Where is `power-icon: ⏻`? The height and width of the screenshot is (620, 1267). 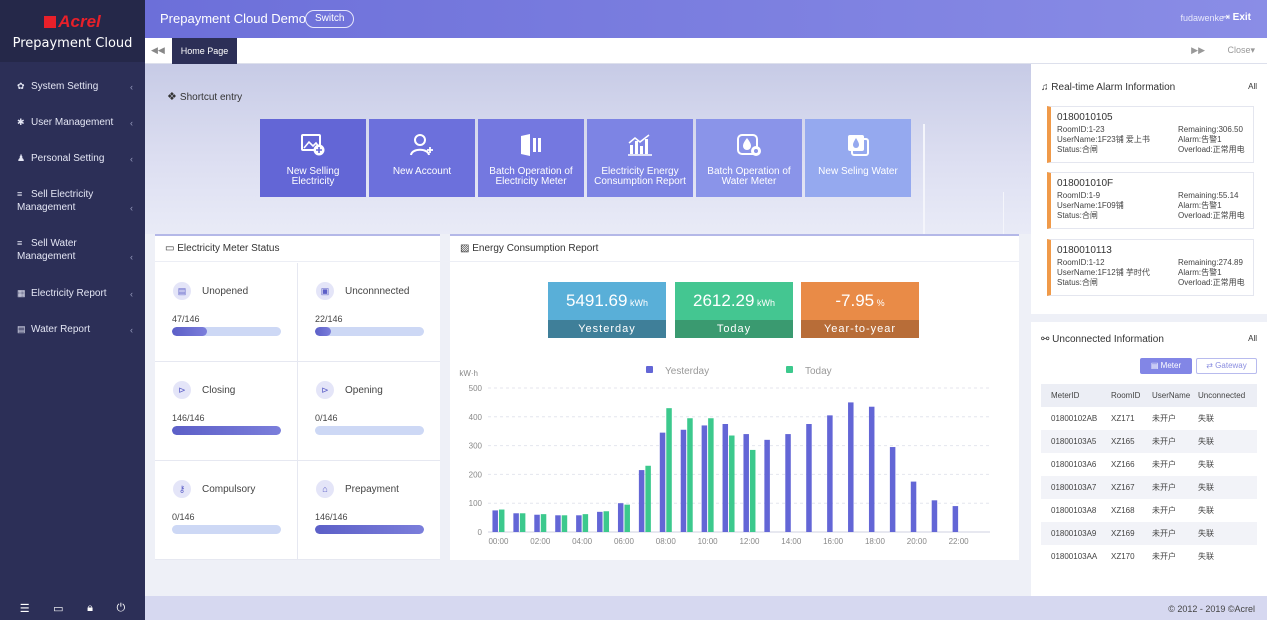
power-icon: ⏻ is located at coordinates (121, 607).